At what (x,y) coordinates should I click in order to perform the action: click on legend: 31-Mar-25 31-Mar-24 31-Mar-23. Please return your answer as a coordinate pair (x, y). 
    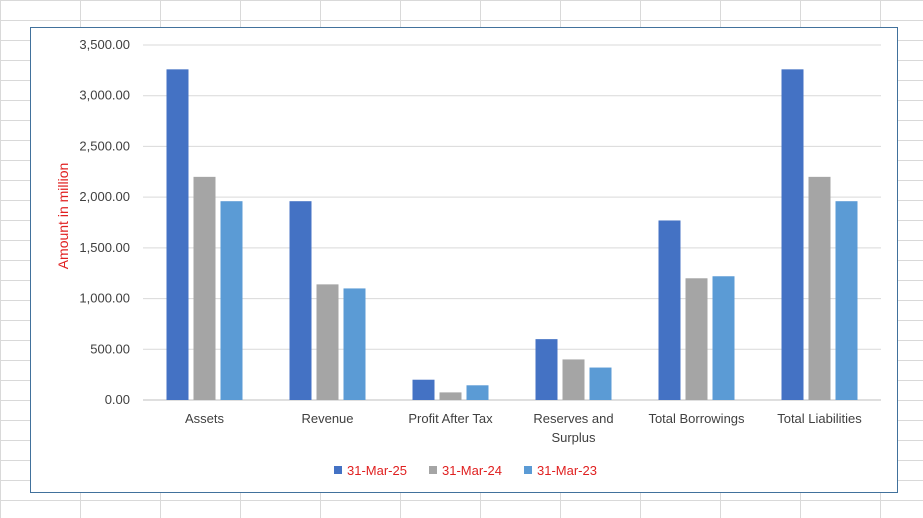
    Looking at the image, I should click on (465, 470).